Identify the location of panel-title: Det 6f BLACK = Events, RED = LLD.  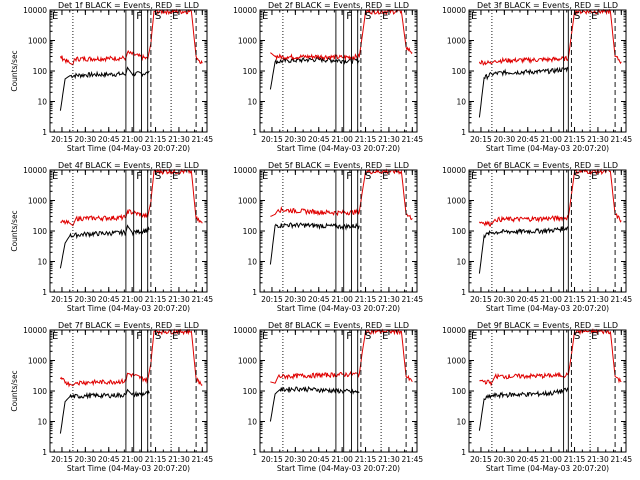
(547, 165).